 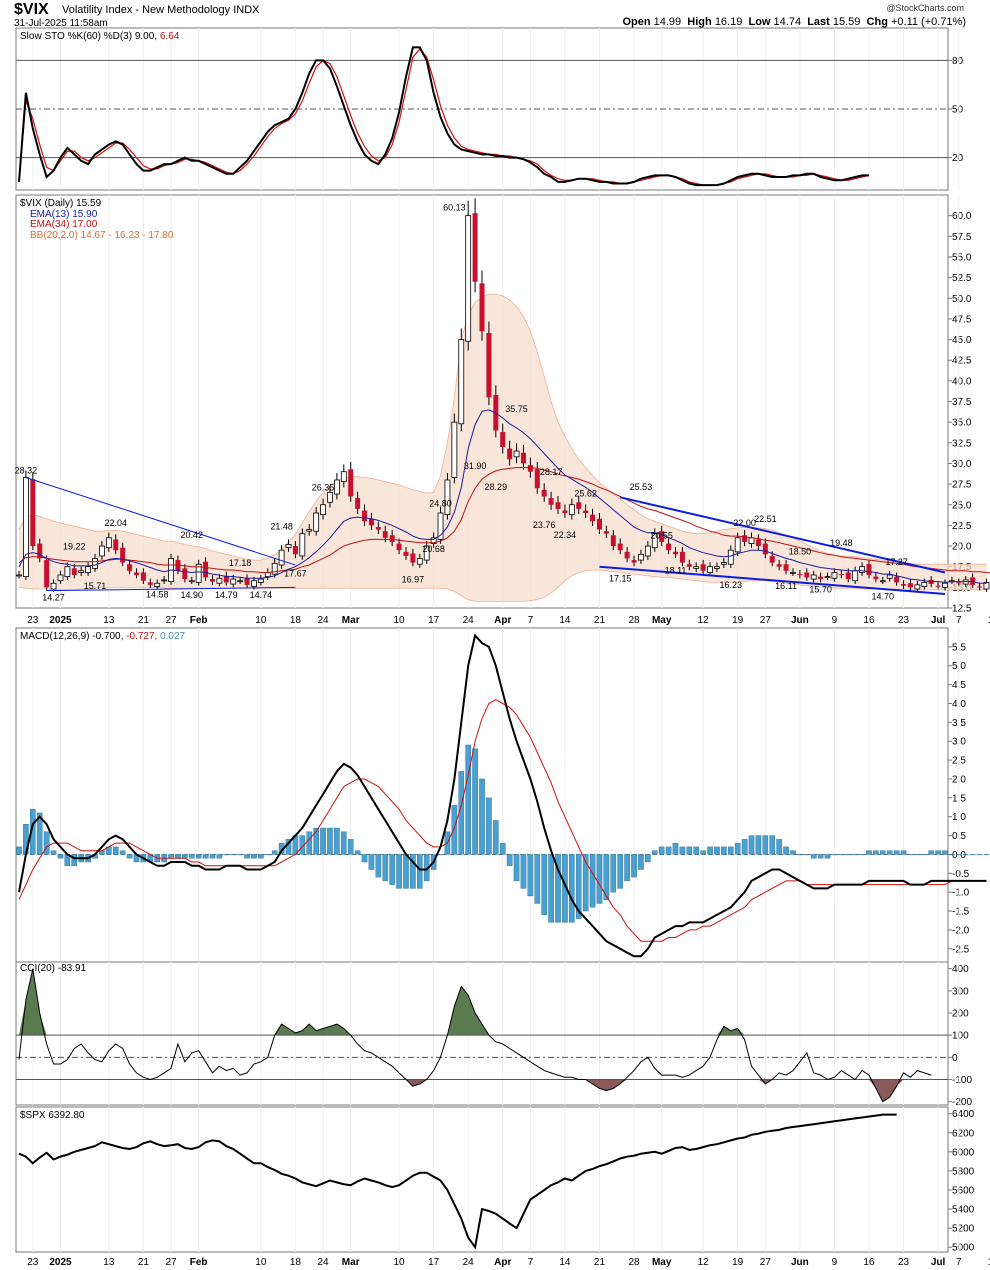 I want to click on spx-ytick-label: 5800, so click(x=963, y=1171).